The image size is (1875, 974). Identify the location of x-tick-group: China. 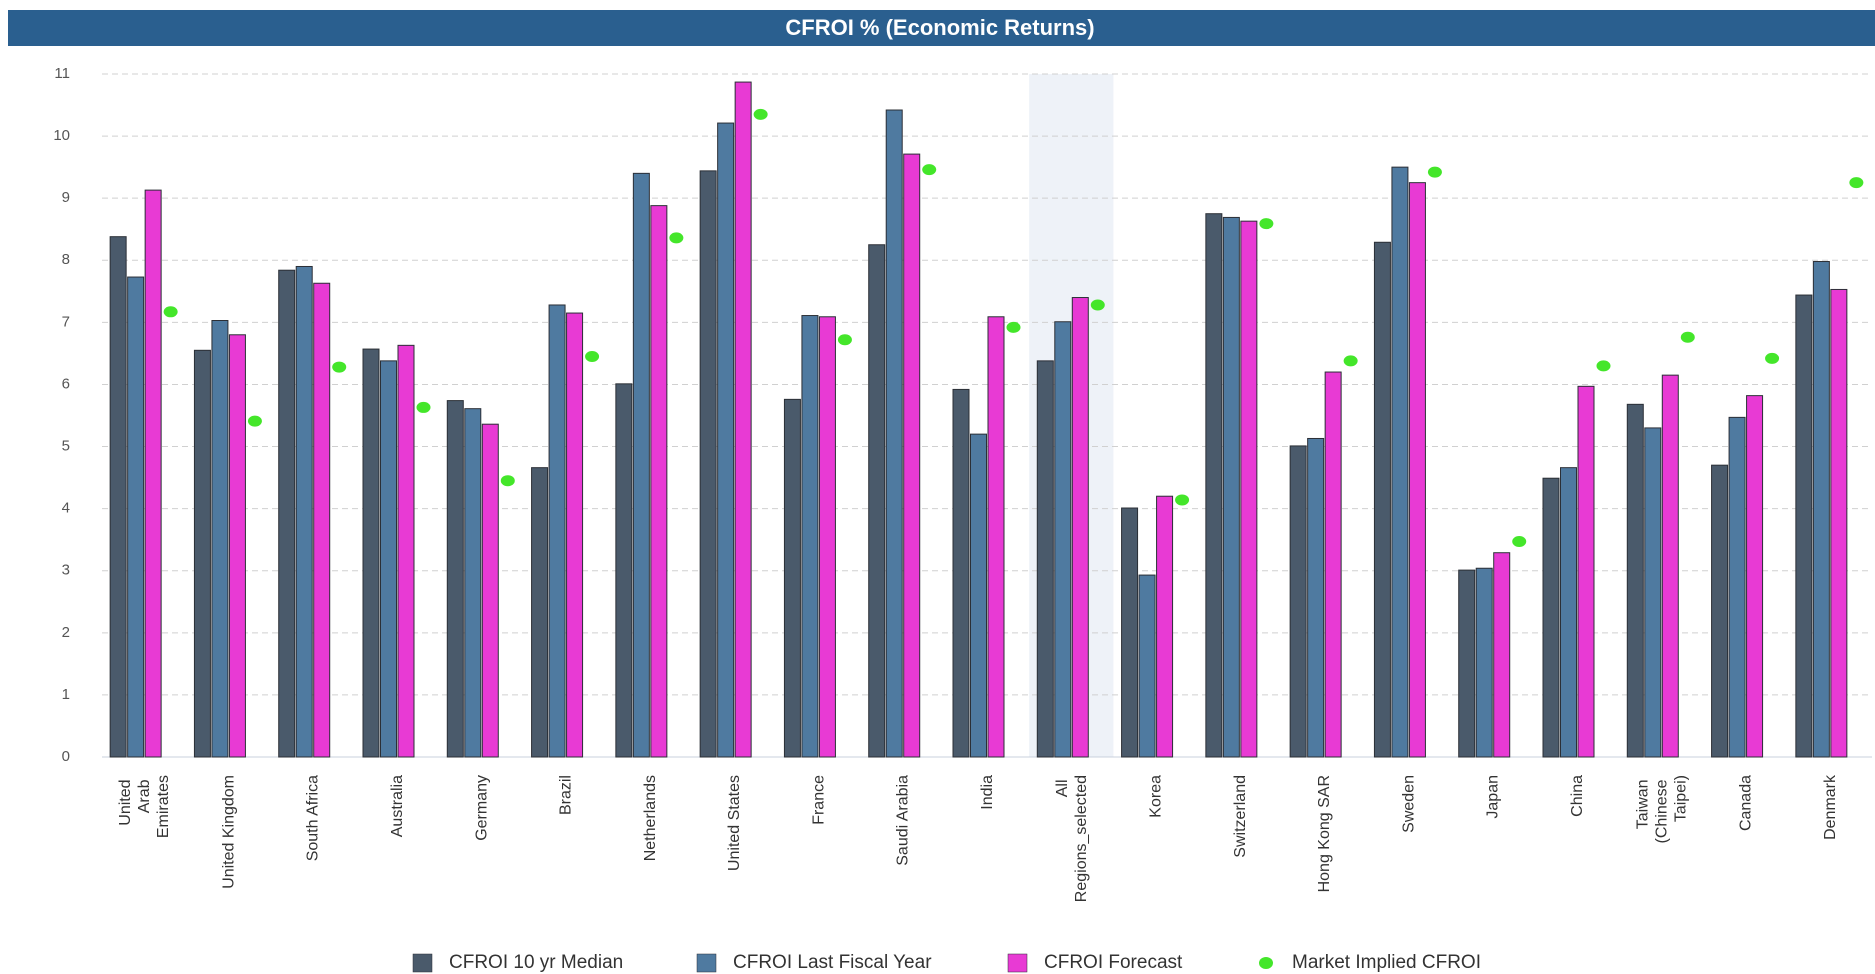
(1577, 796).